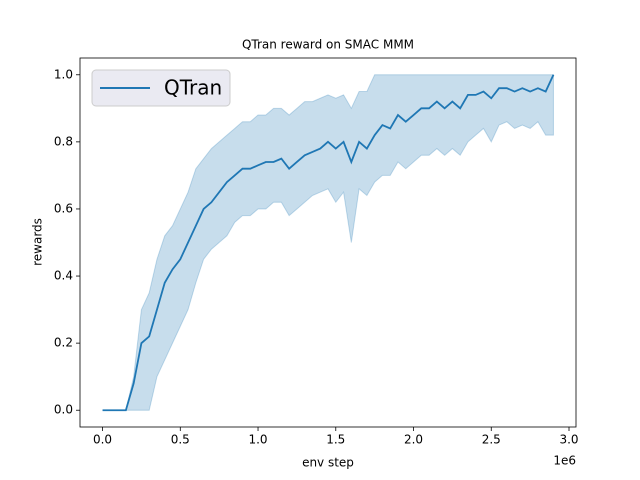  What do you see at coordinates (63, 343) in the screenshot?
I see `y-tick-label: 0.2` at bounding box center [63, 343].